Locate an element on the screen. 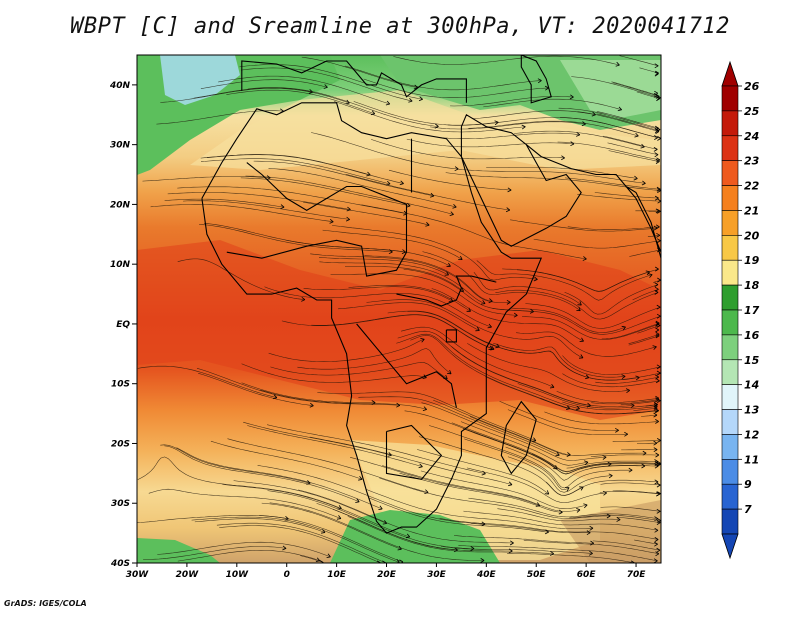 The image size is (800, 618). north-pale-region is located at coordinates (425, 130).